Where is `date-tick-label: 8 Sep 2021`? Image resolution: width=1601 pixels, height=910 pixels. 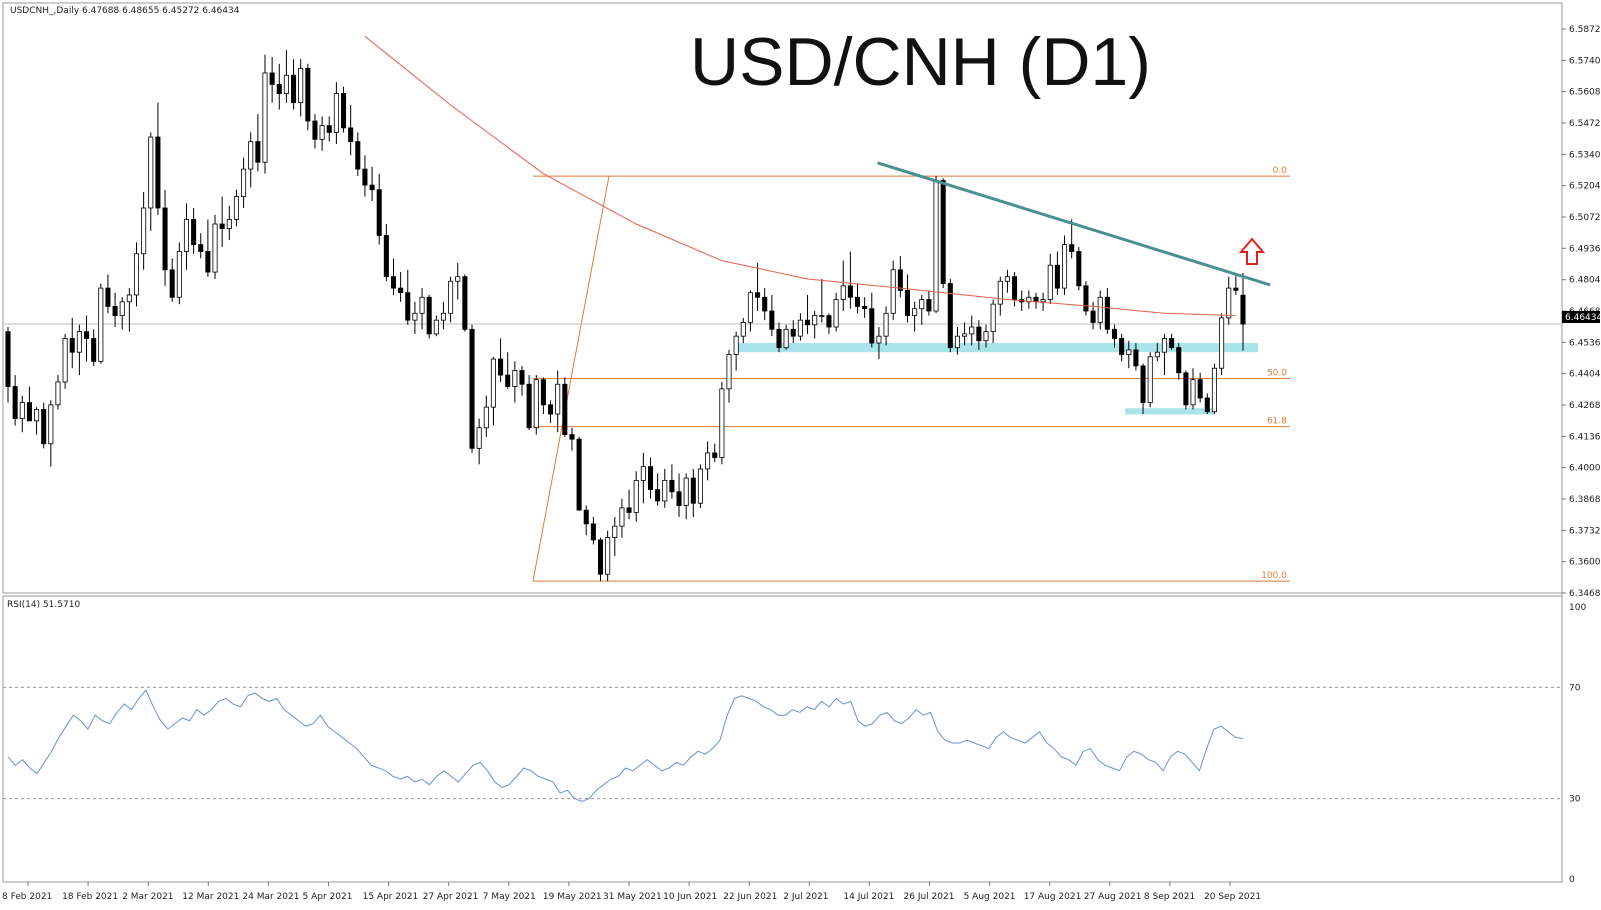 date-tick-label: 8 Sep 2021 is located at coordinates (1169, 897).